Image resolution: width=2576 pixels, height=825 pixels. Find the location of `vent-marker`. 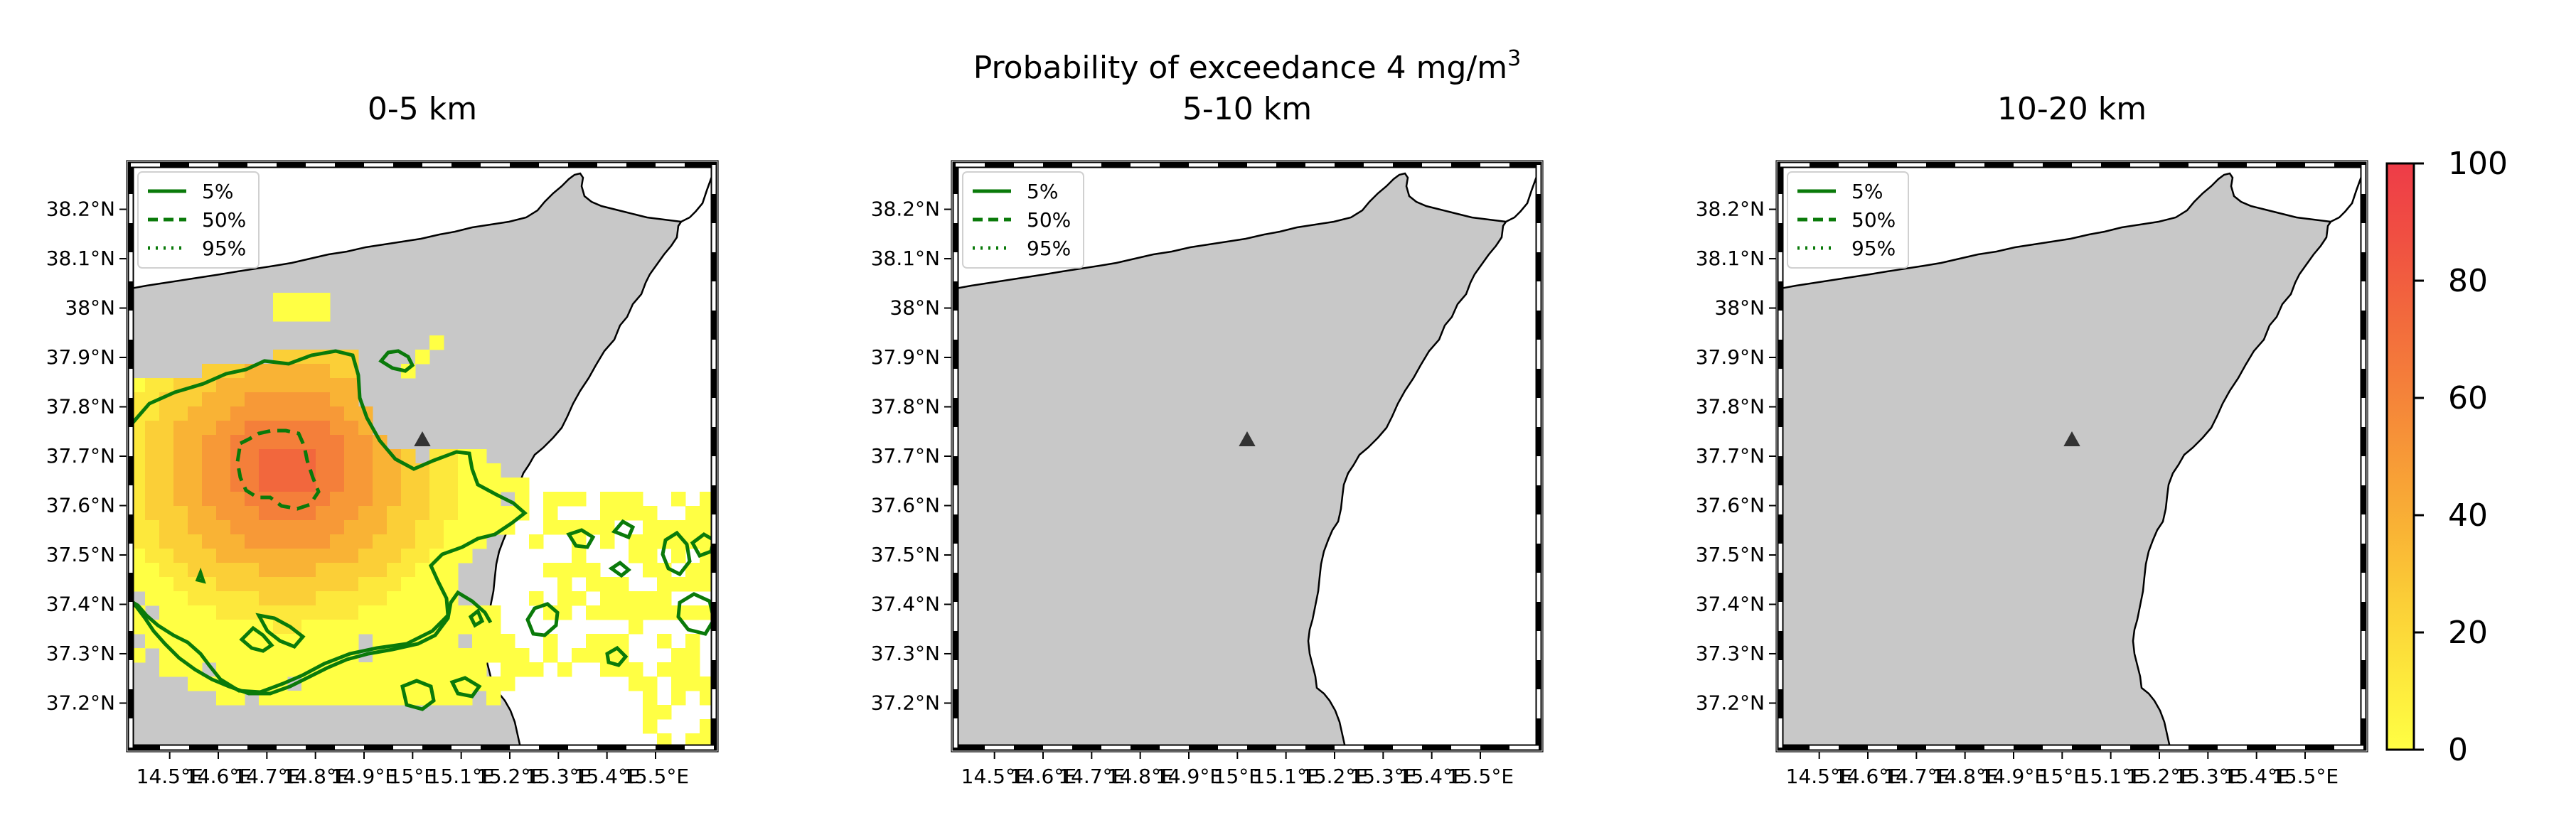

vent-marker is located at coordinates (422, 438).